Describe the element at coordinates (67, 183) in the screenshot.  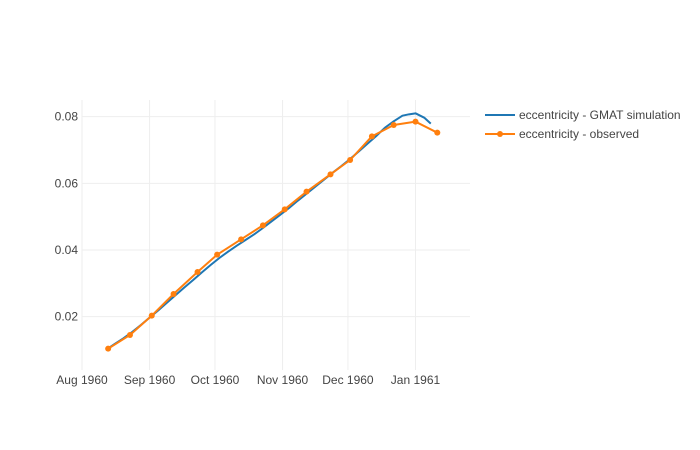
I see `y-tick-label: 0.06` at that location.